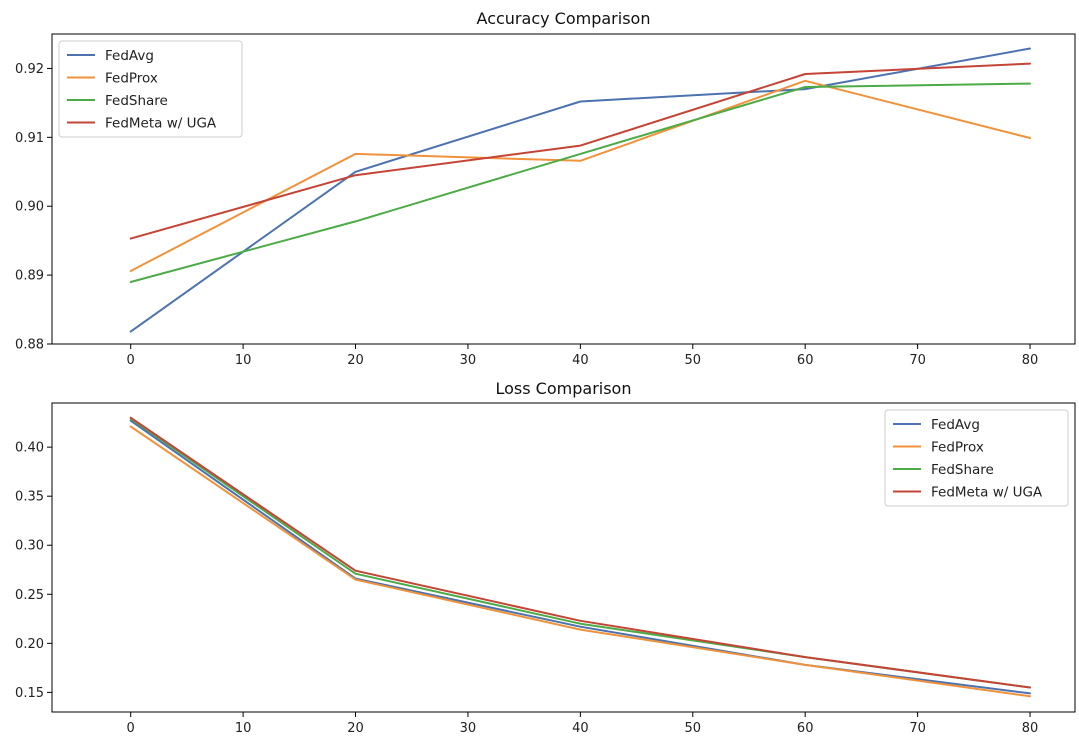 This screenshot has height=747, width=1079. What do you see at coordinates (564, 18) in the screenshot?
I see `chart-title: Accuracy Comparison` at bounding box center [564, 18].